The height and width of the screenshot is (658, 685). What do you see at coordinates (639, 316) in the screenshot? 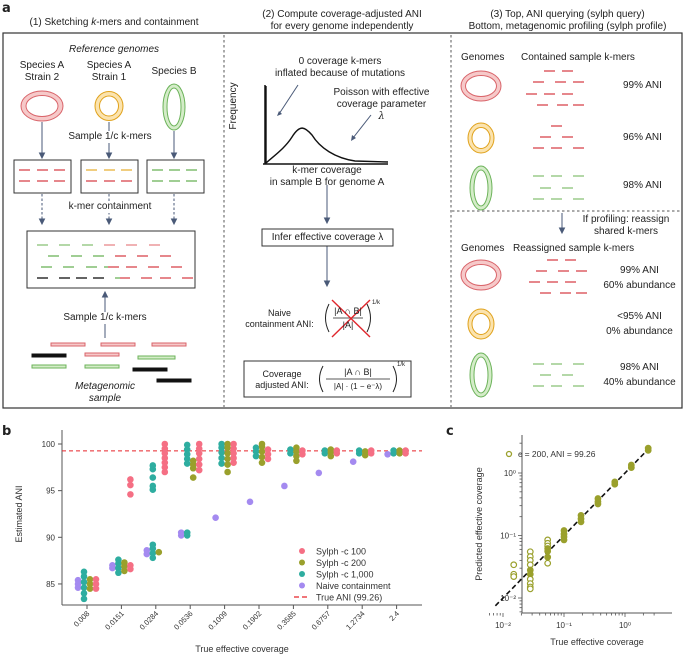
I see `profile-ani: <95% ANI` at bounding box center [639, 316].